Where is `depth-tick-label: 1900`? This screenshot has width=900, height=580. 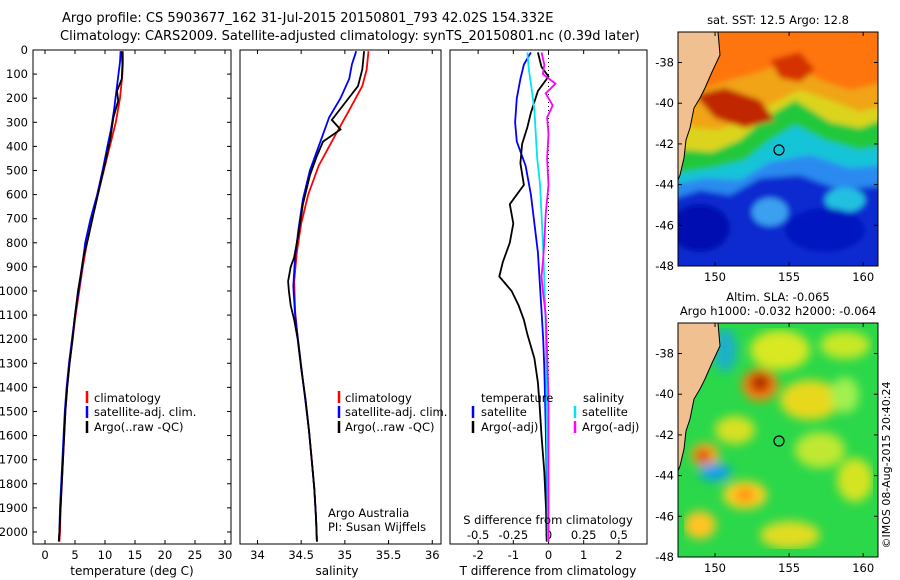
depth-tick-label: 1900 is located at coordinates (14, 508).